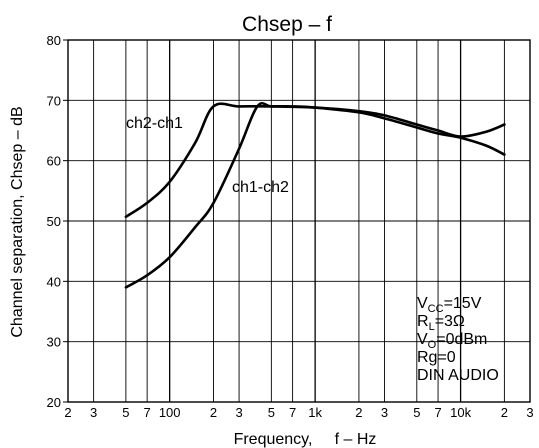 This screenshot has width=539, height=448. I want to click on y-tick-labels: 20 30 40 50 60 70 80, so click(54, 221).